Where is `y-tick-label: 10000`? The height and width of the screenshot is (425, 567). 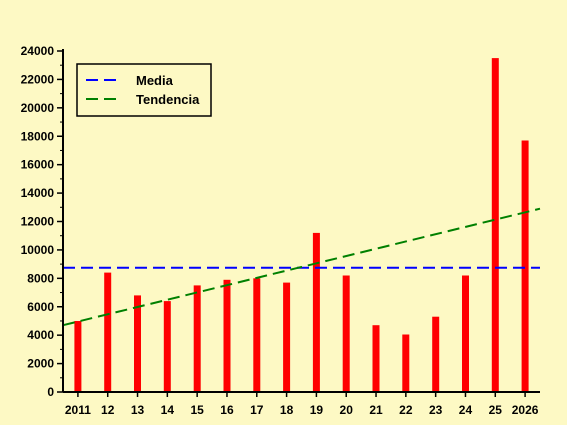 y-tick-label: 10000 is located at coordinates (38, 250).